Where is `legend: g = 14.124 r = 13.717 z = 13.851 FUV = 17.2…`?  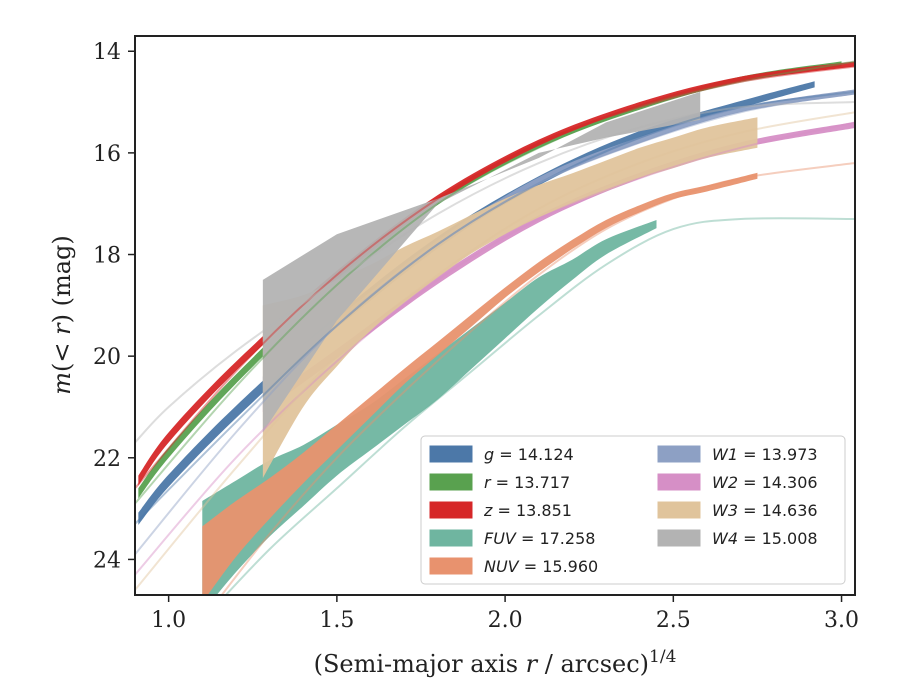
legend: g = 14.124 r = 13.717 z = 13.851 FUV = 17.2… is located at coordinates (633, 510).